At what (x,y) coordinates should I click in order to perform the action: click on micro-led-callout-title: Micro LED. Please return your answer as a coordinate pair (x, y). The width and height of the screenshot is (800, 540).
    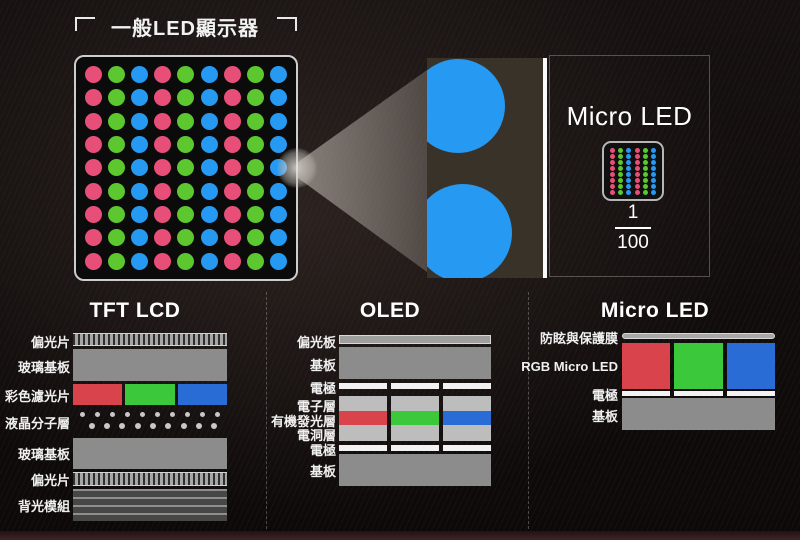
    Looking at the image, I should click on (629, 116).